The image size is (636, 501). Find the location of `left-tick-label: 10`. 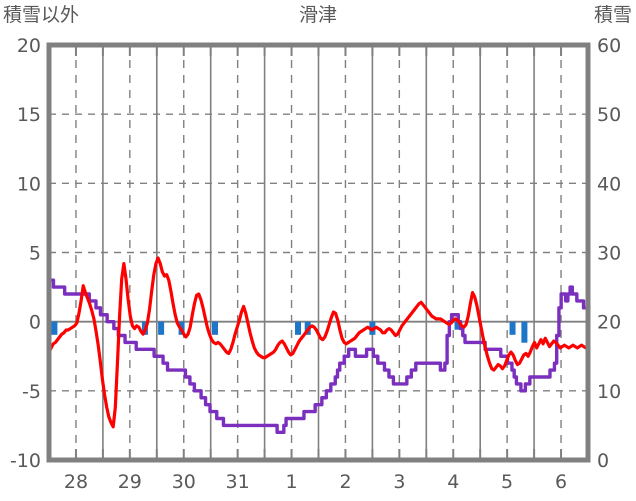

left-tick-label: 10 is located at coordinates (29, 184).